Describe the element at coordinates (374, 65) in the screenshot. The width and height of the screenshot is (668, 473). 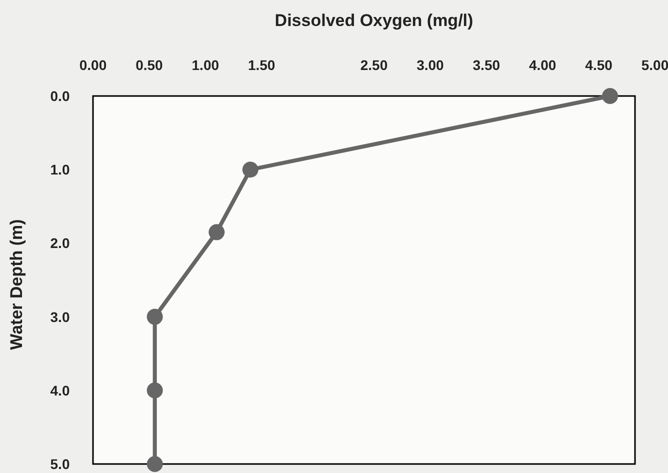
I see `x-tick-label: 2.50` at that location.